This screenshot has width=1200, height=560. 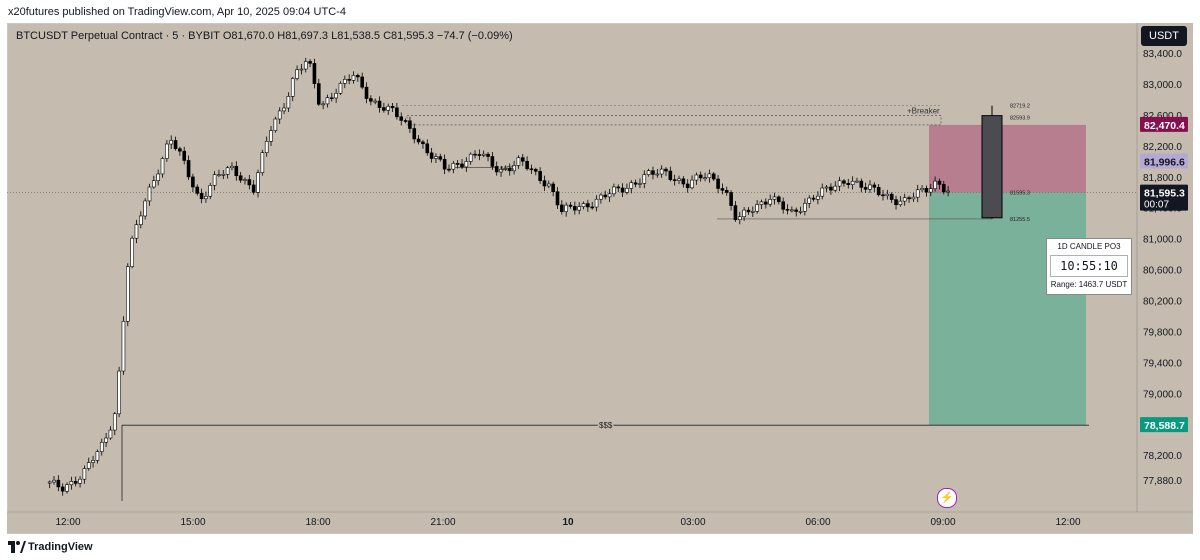 I want to click on stop-loss-zone, so click(x=1007, y=158).